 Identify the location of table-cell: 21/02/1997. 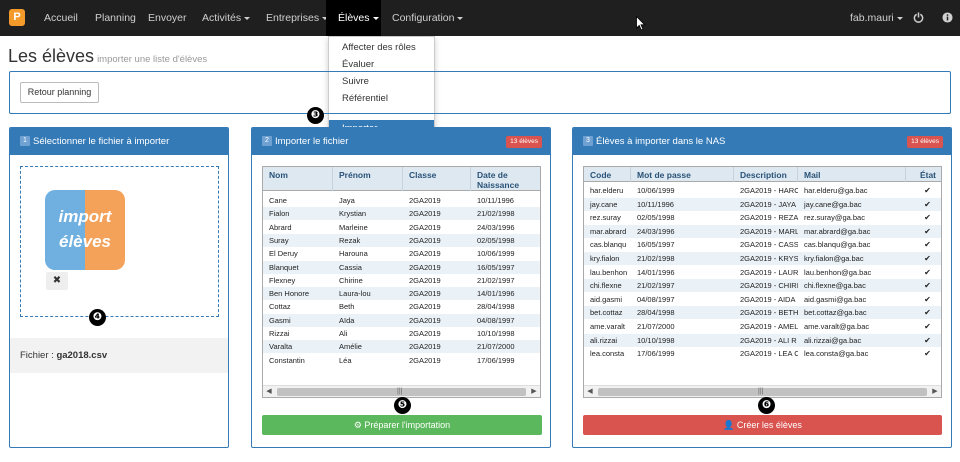
(496, 280).